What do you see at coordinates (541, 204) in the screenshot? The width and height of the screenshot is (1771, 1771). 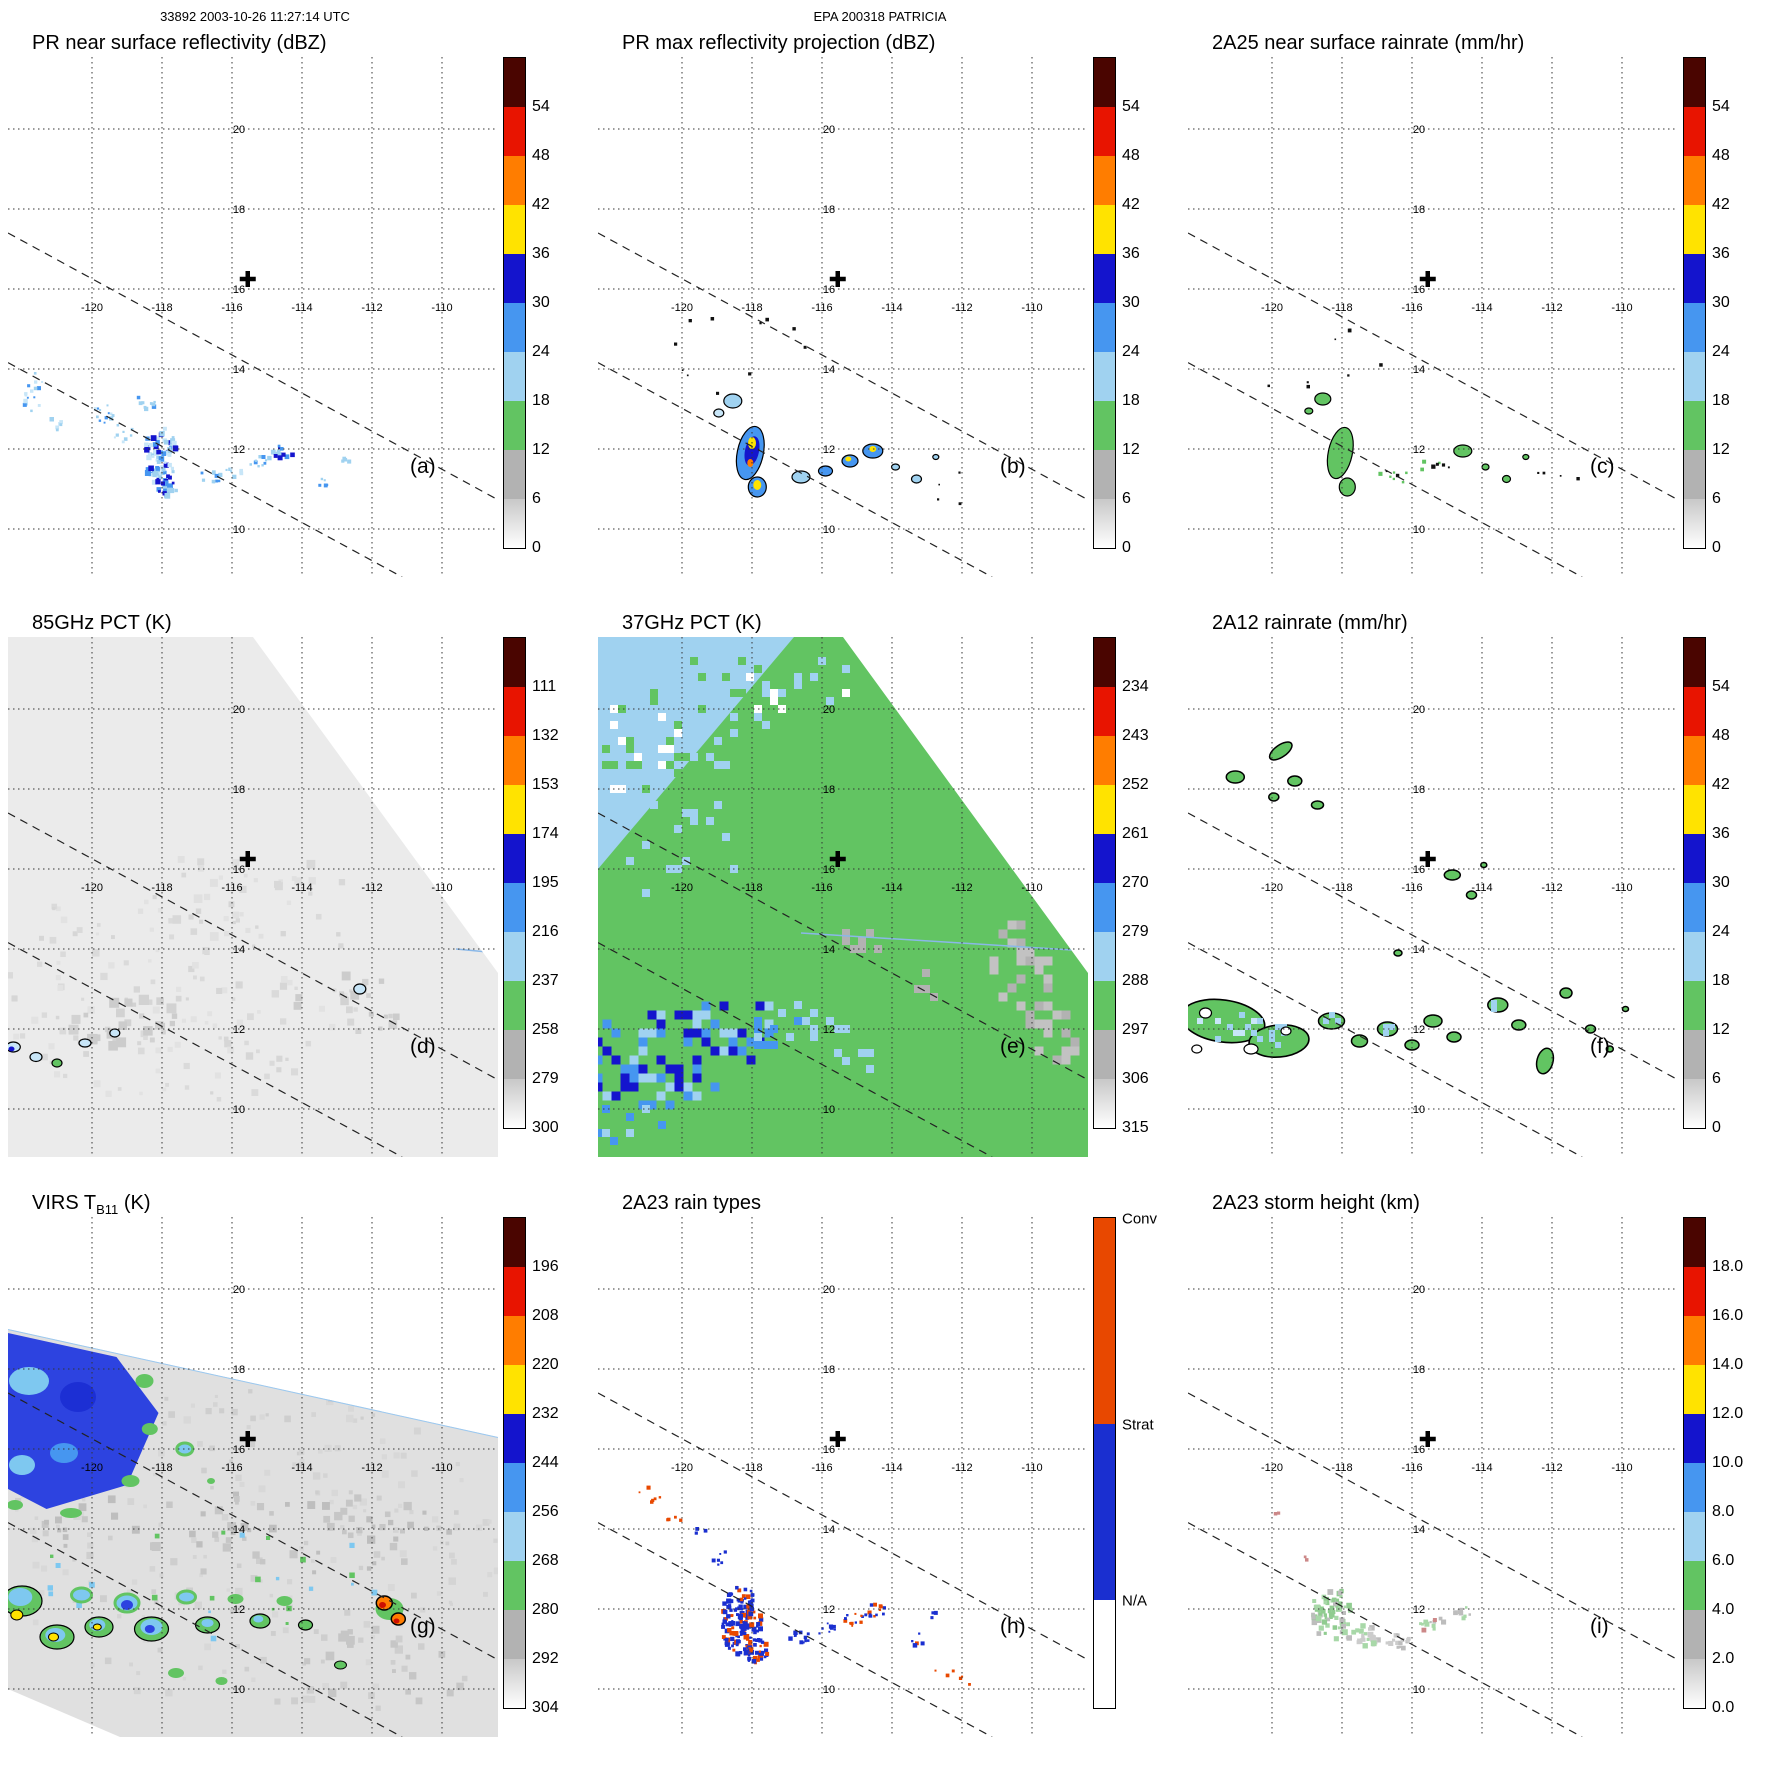 I see `colorbar-tick-label: 42` at bounding box center [541, 204].